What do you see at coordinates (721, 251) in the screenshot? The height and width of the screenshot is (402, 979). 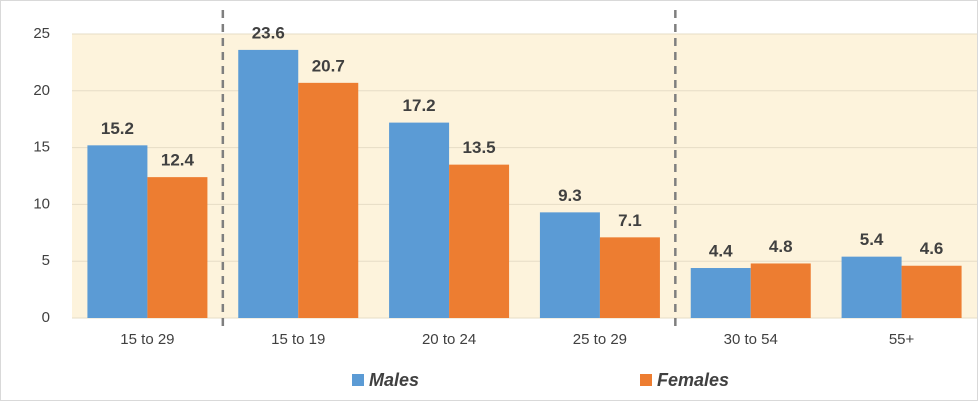 I see `value-label: 4.4` at bounding box center [721, 251].